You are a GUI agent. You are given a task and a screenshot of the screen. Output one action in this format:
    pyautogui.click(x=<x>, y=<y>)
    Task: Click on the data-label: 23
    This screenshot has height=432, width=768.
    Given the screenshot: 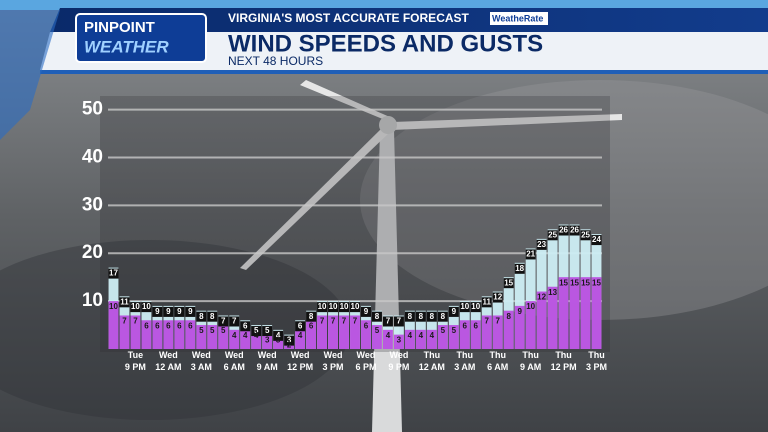 What is the action you would take?
    pyautogui.click(x=541, y=244)
    